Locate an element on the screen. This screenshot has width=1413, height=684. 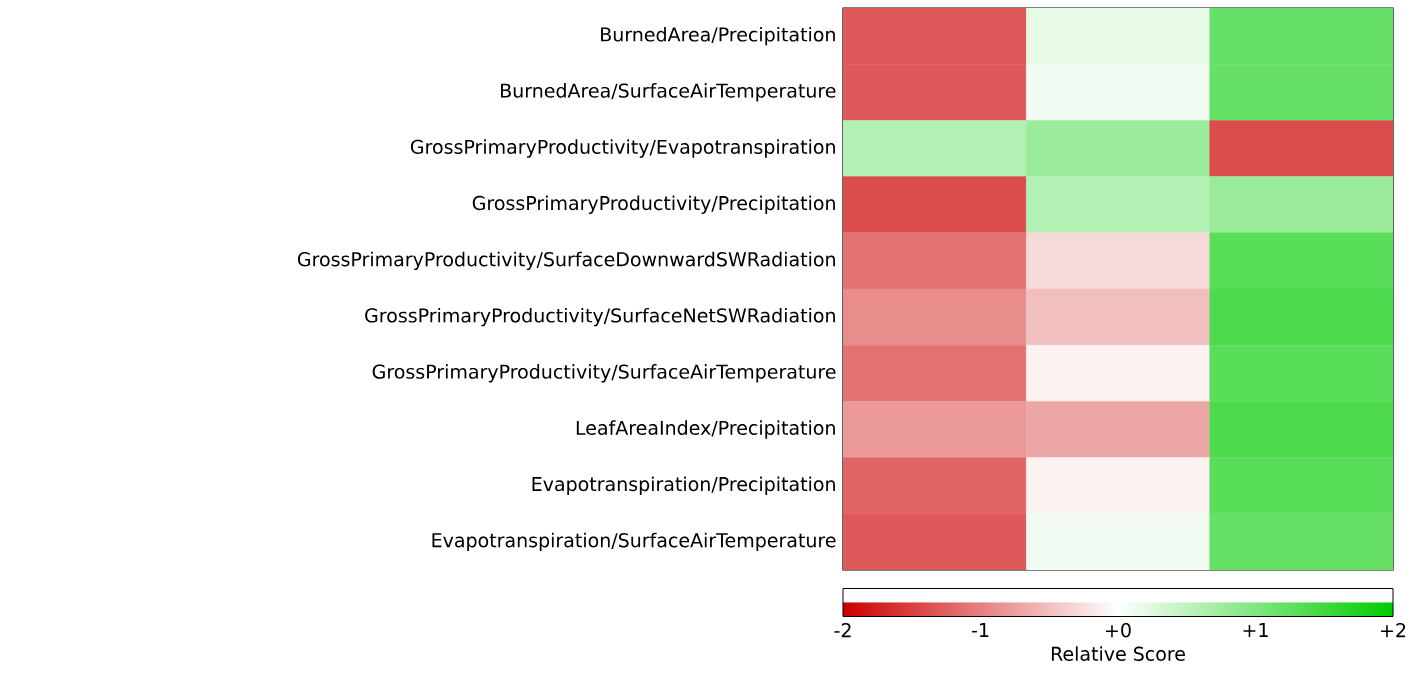
y-tick-label: GrossPrimaryProductivity/SurfaceDownwardSWRadiation is located at coordinates (566, 261).